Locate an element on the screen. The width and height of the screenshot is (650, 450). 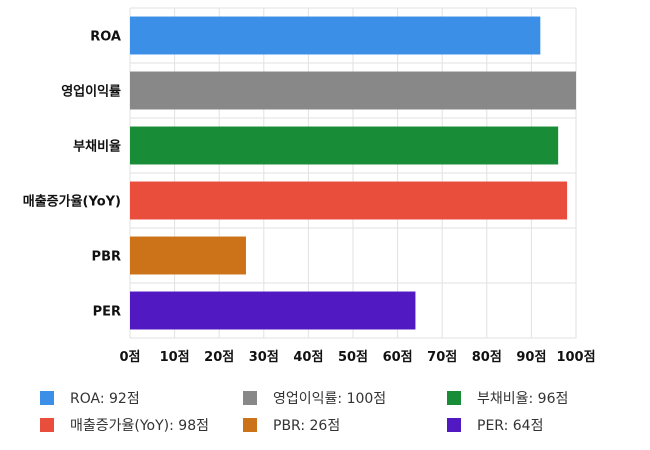
x-tick-label-7: 70점 is located at coordinates (442, 357).